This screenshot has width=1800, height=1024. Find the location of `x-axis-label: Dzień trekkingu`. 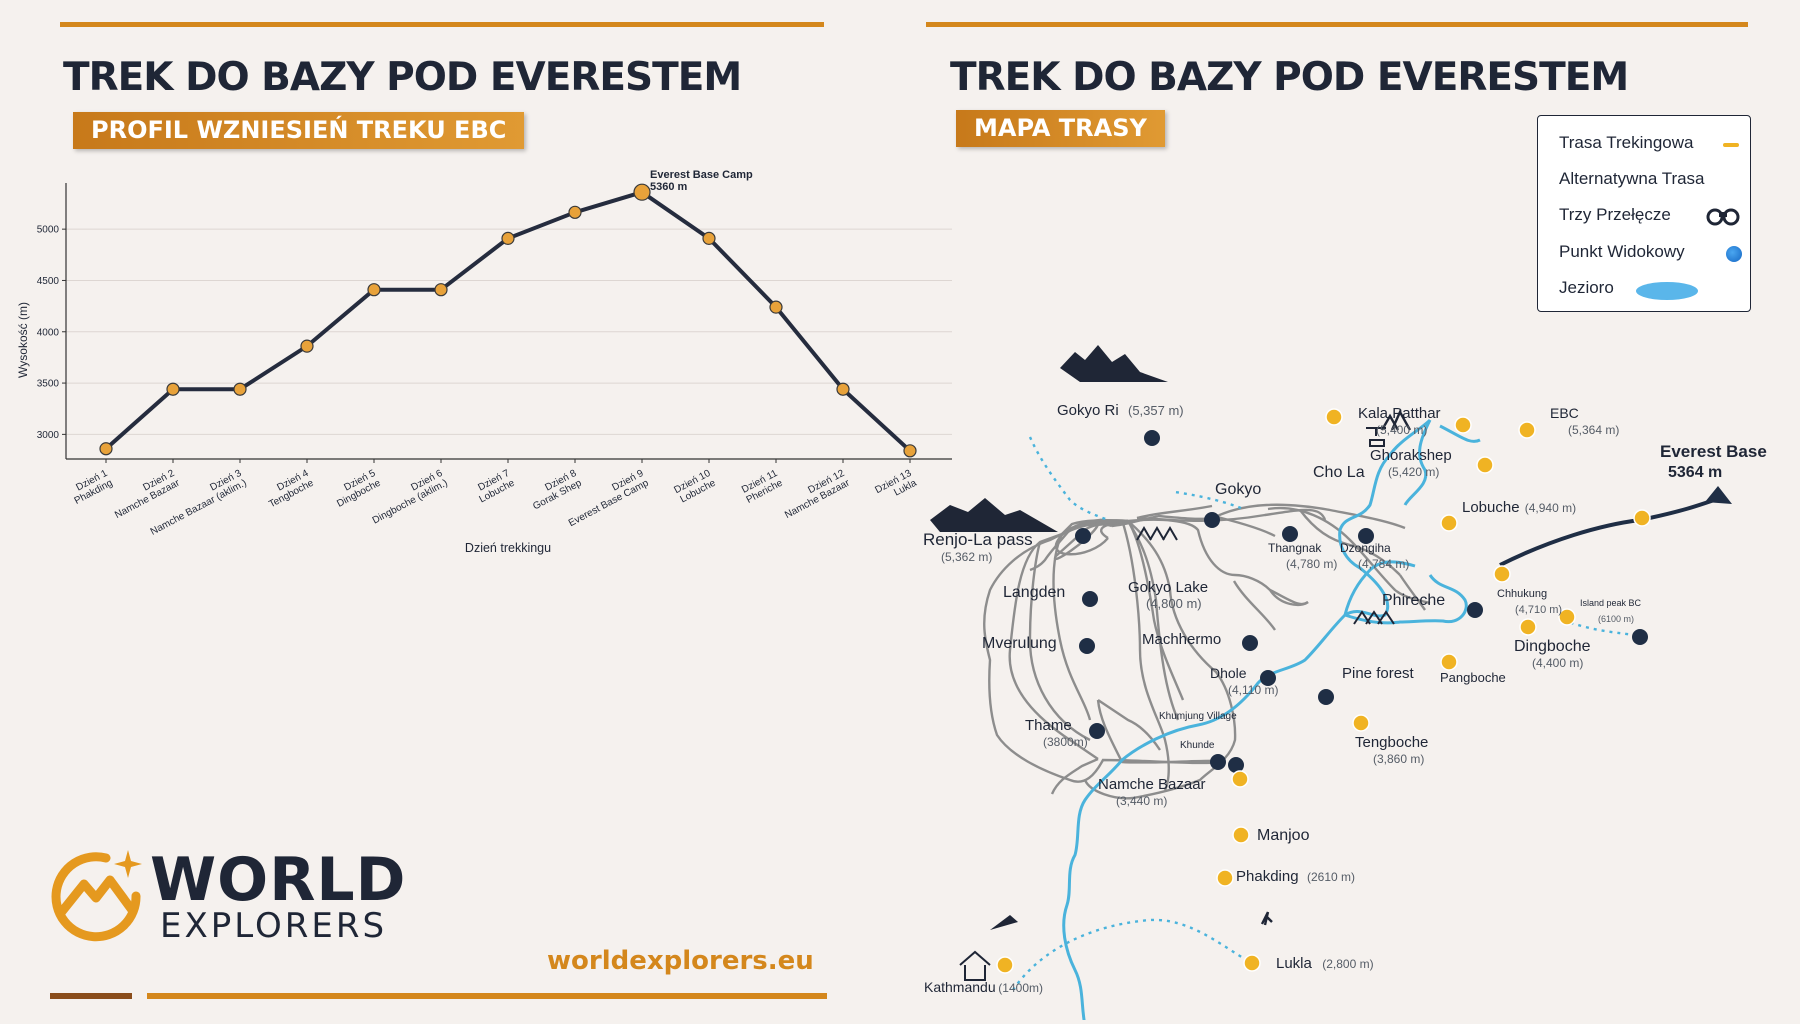

x-axis-label: Dzień trekkingu is located at coordinates (508, 548).